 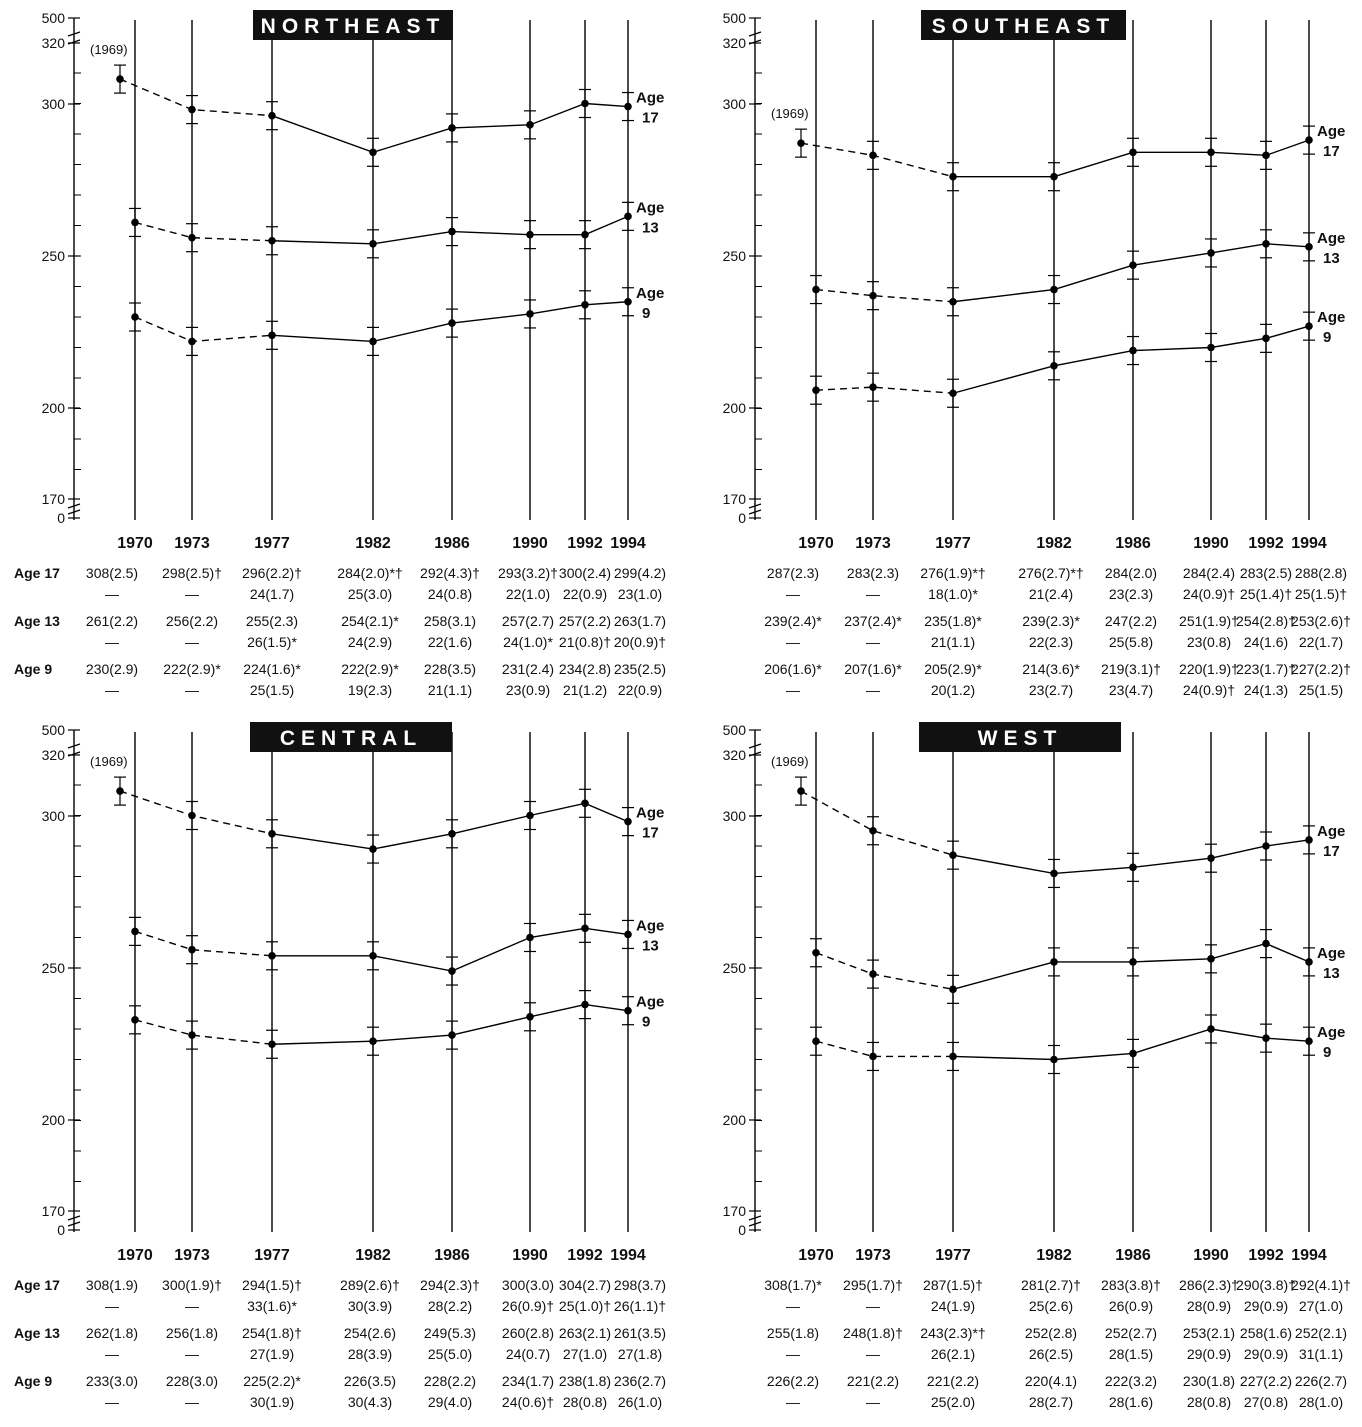 I want to click on table-cell: 230(1.8), so click(x=1209, y=1381).